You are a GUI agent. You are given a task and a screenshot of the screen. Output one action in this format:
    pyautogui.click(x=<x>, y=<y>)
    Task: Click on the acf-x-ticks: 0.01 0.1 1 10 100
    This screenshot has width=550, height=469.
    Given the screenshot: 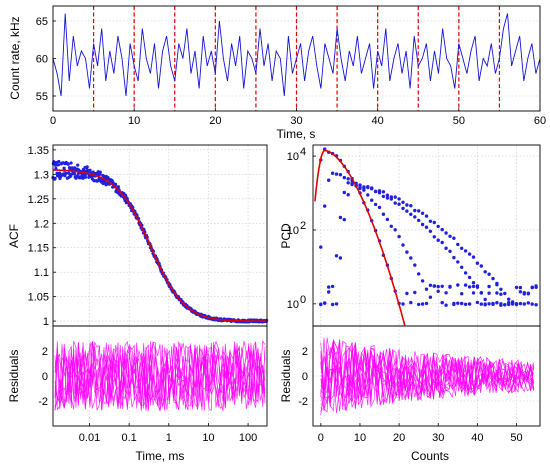 What is the action you would take?
    pyautogui.click(x=168, y=433)
    